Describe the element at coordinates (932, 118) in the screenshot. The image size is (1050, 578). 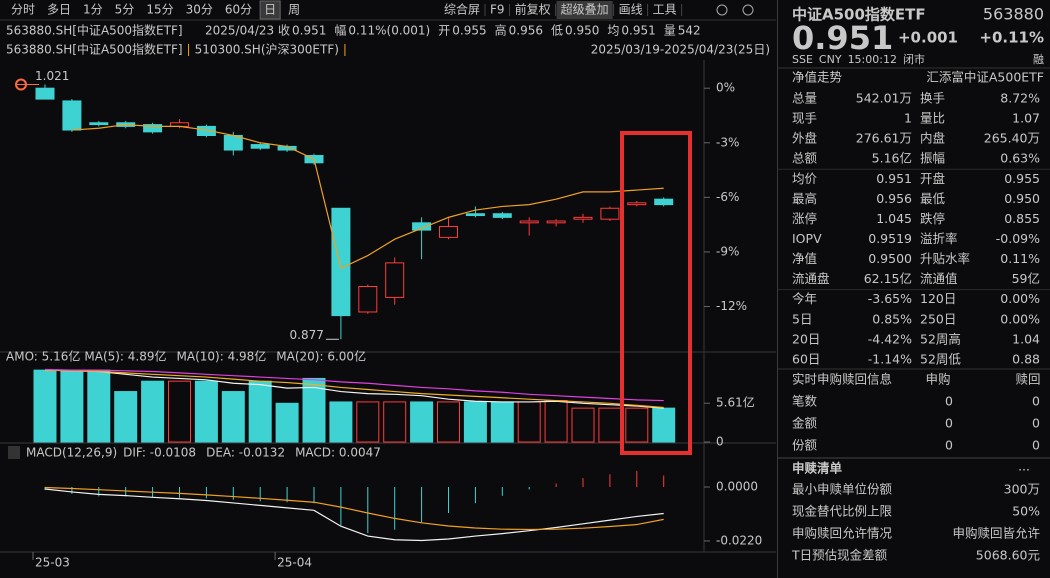
I see `stat-label: 量比` at that location.